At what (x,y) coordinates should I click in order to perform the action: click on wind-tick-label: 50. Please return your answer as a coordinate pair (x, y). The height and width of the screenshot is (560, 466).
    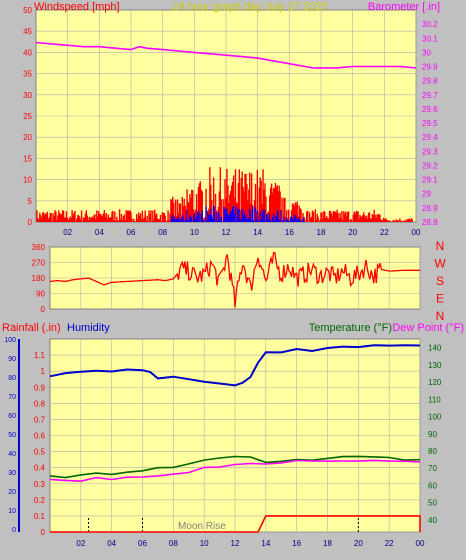
    Looking at the image, I should click on (27, 10).